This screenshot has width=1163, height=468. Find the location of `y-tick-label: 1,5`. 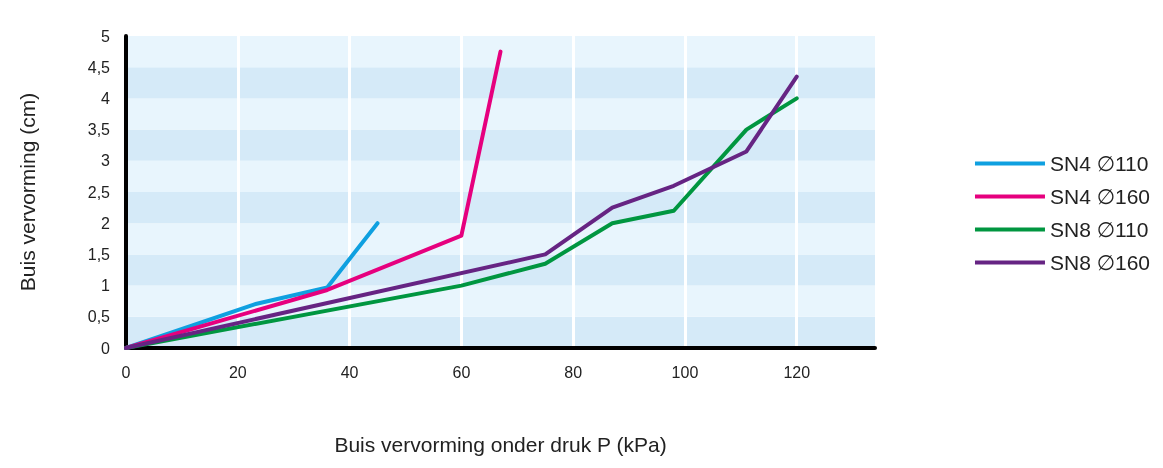

y-tick-label: 1,5 is located at coordinates (99, 254).